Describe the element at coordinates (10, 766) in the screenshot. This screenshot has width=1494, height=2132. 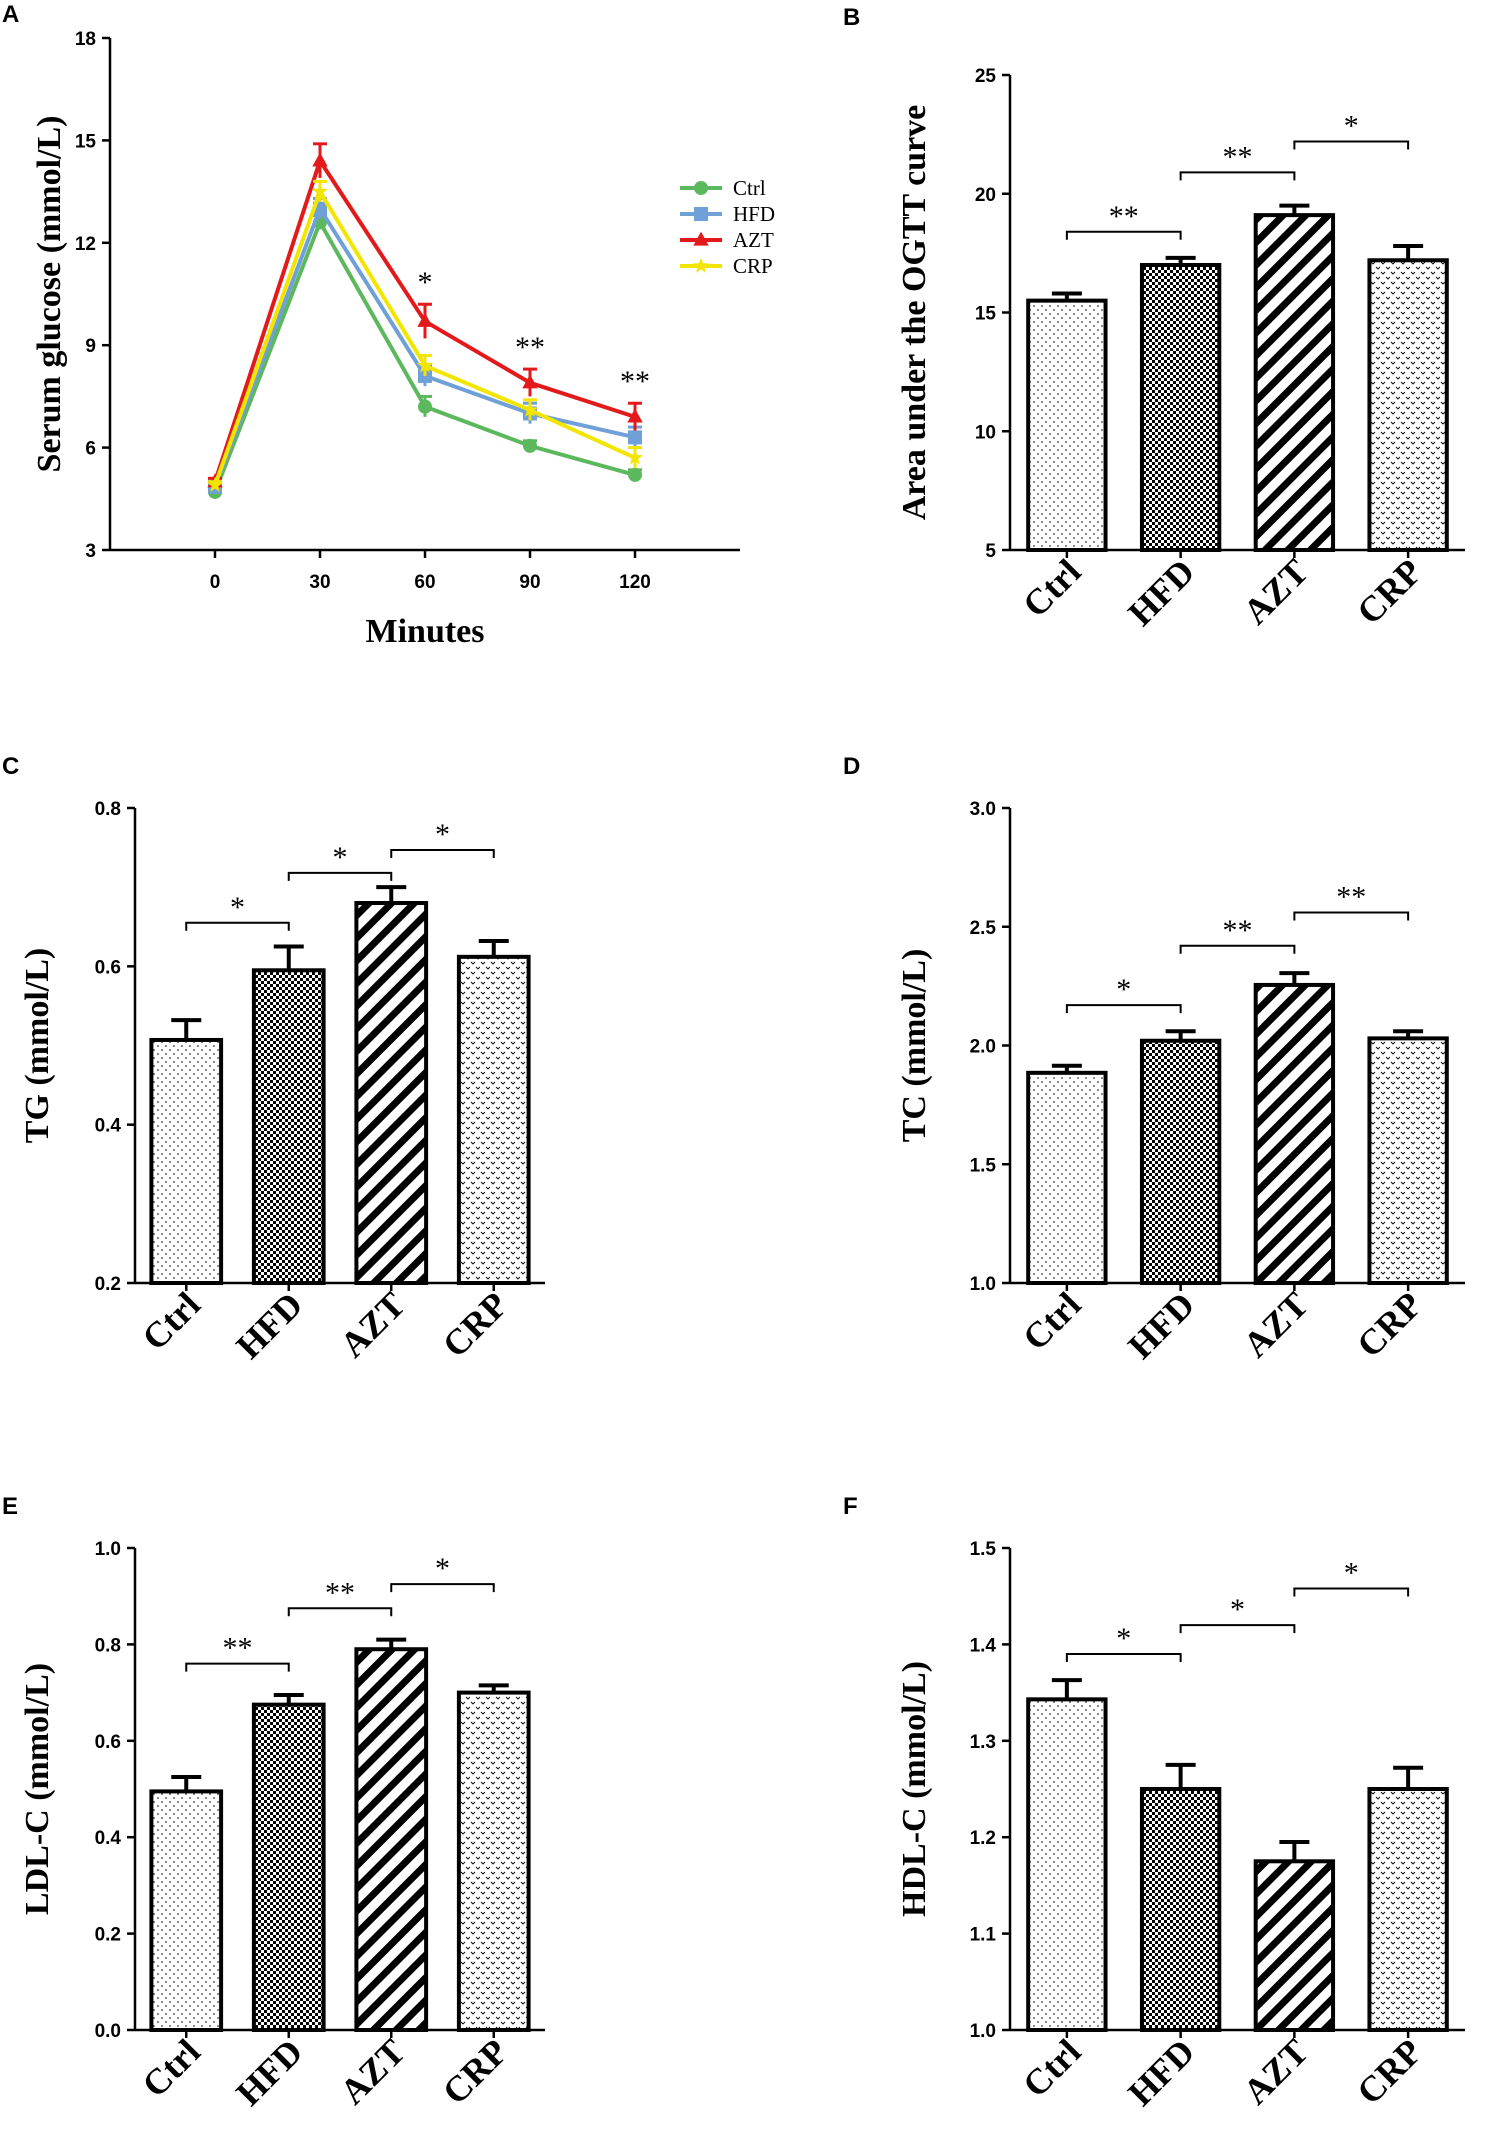
I see `panel-letter-c: C` at that location.